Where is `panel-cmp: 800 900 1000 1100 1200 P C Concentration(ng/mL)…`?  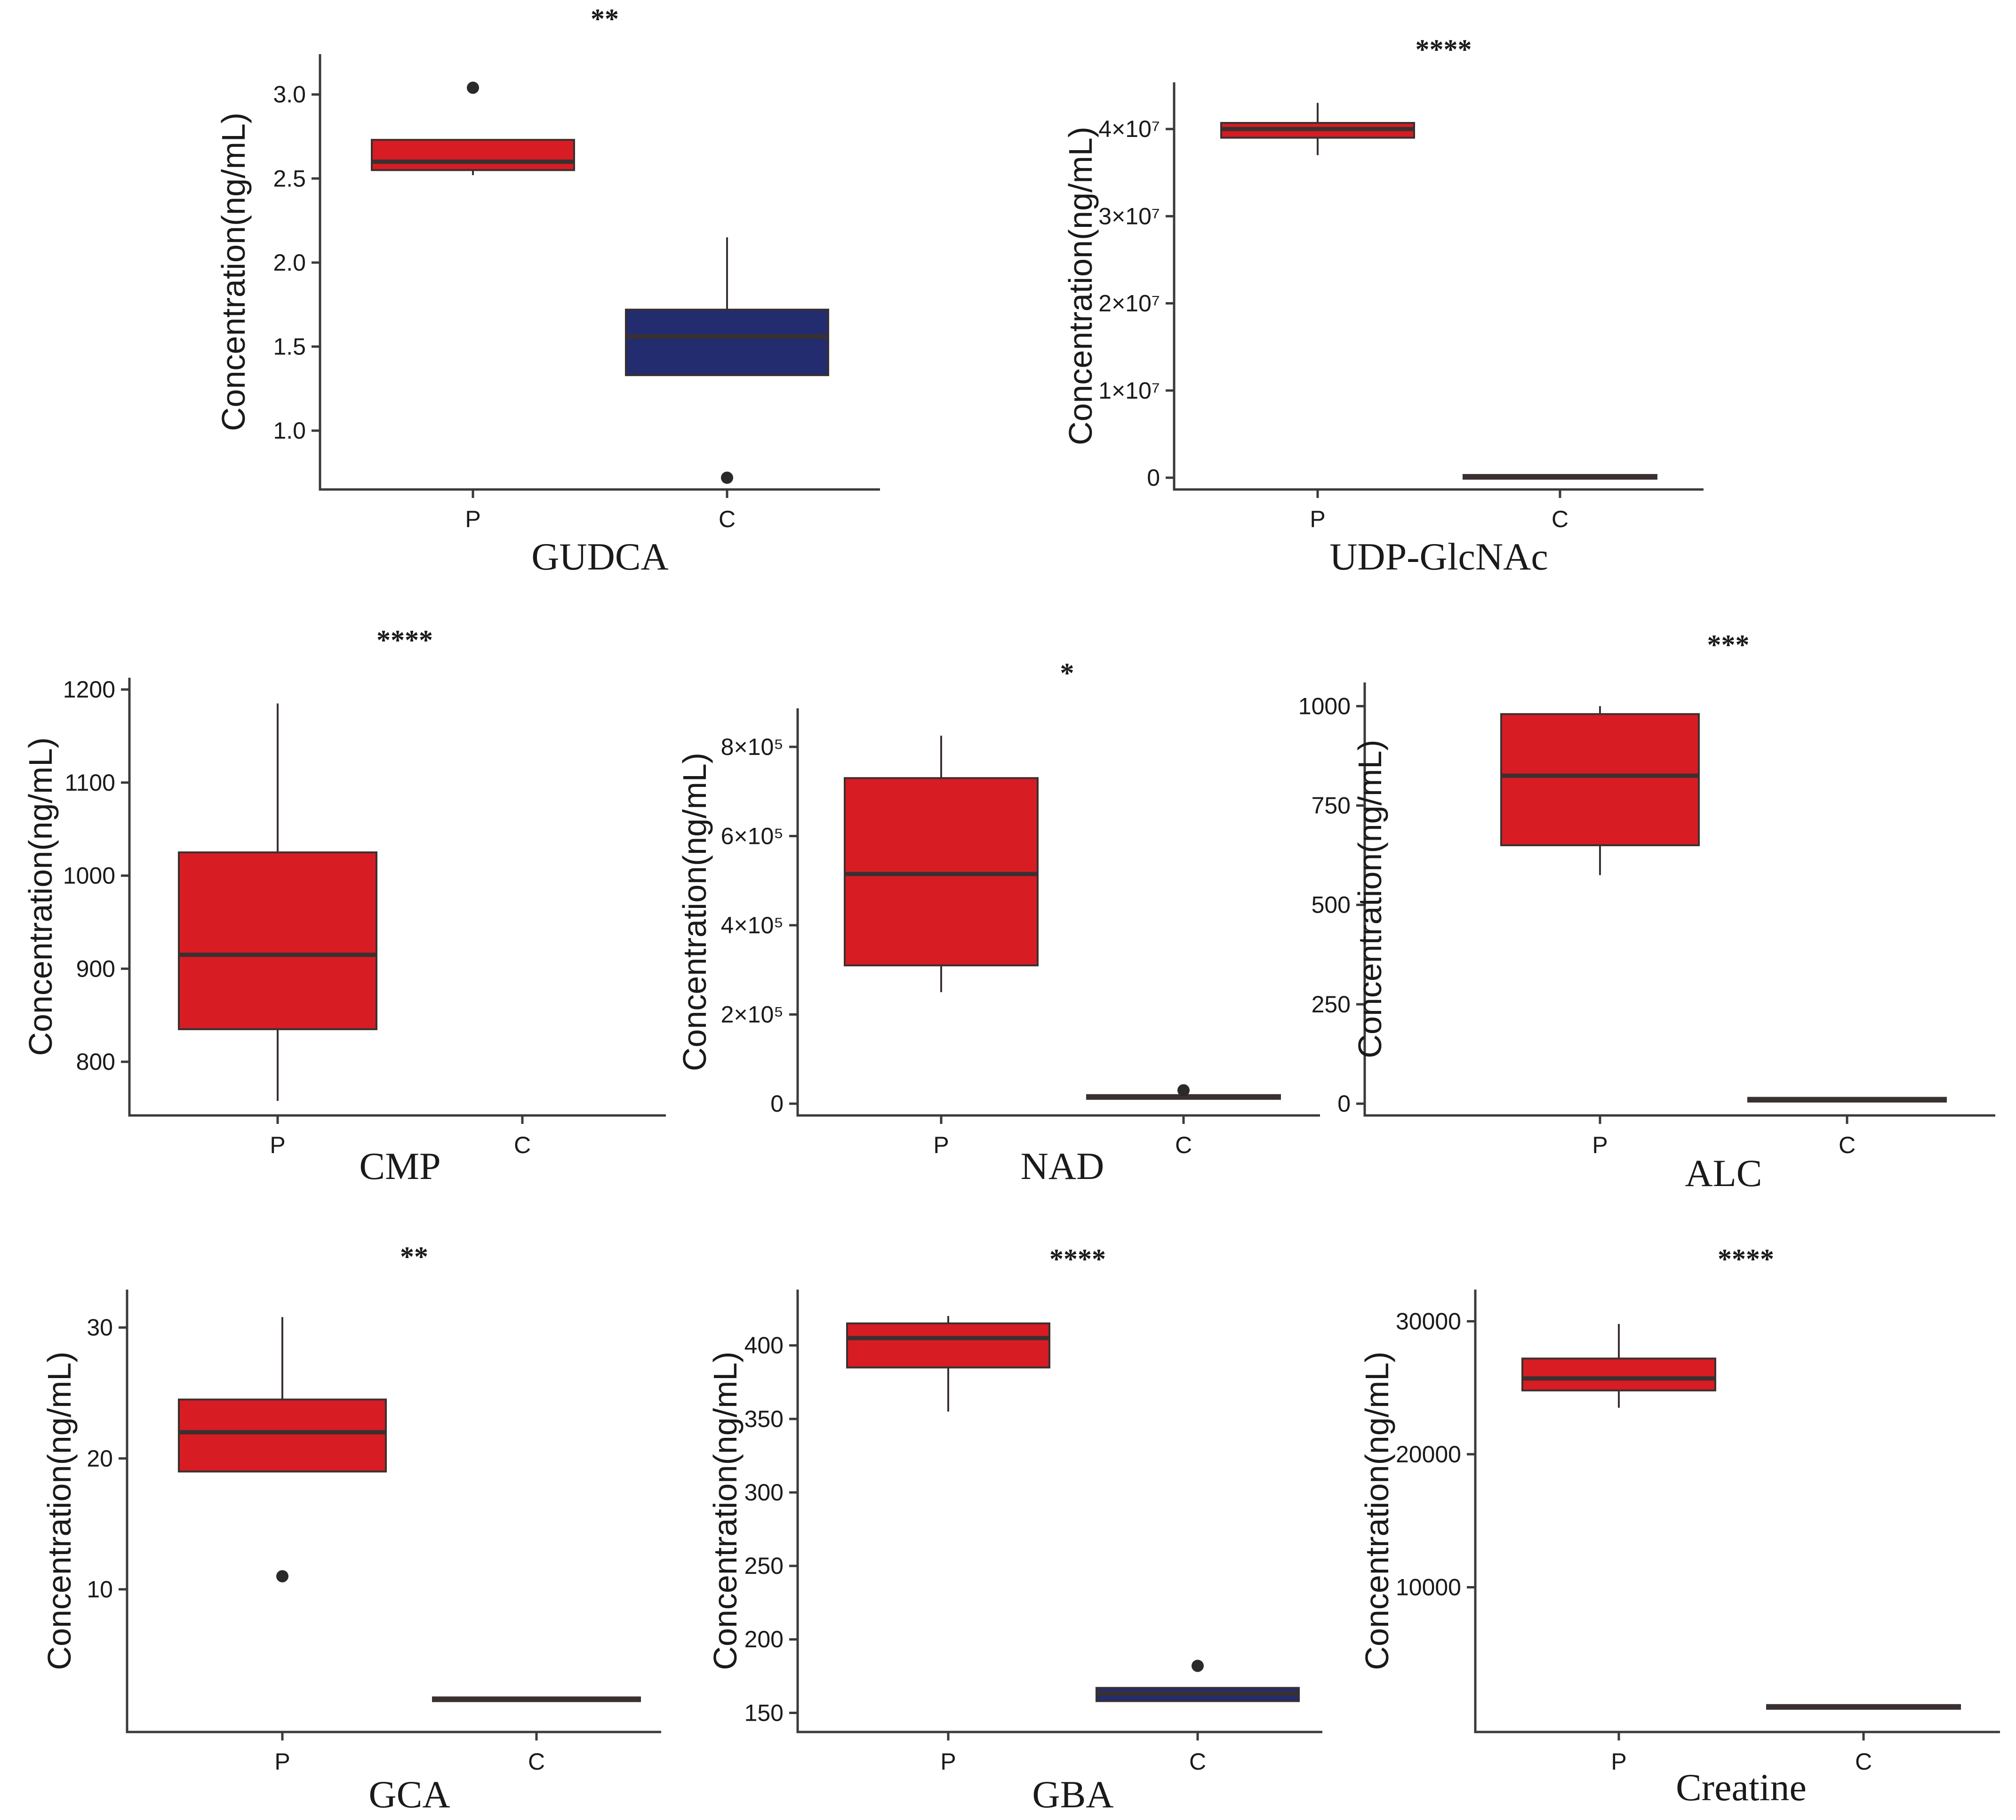 panel-cmp: 800 900 1000 1100 1200 P C Concentration(ng/mL)… is located at coordinates (344, 906).